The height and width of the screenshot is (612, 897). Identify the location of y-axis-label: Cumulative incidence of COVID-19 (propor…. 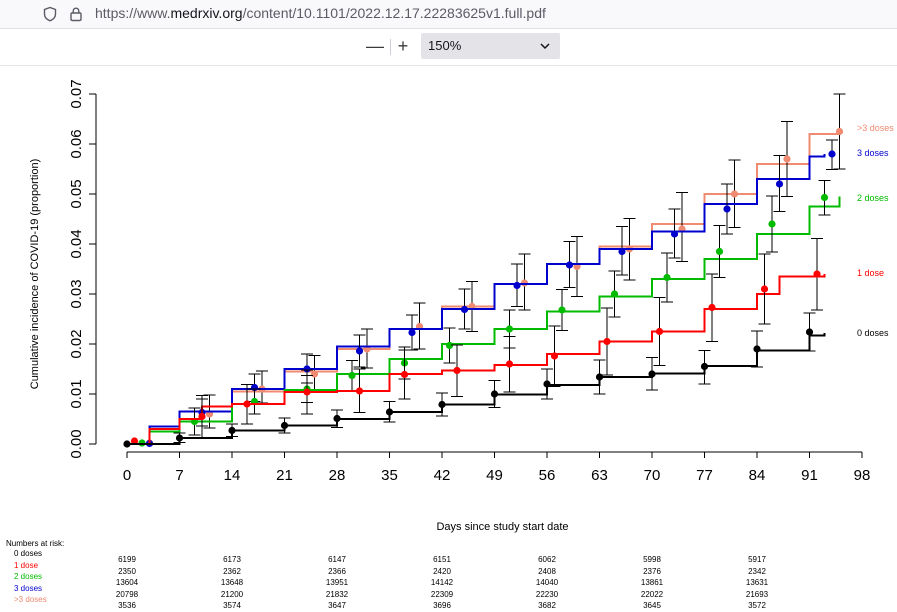
(35, 274).